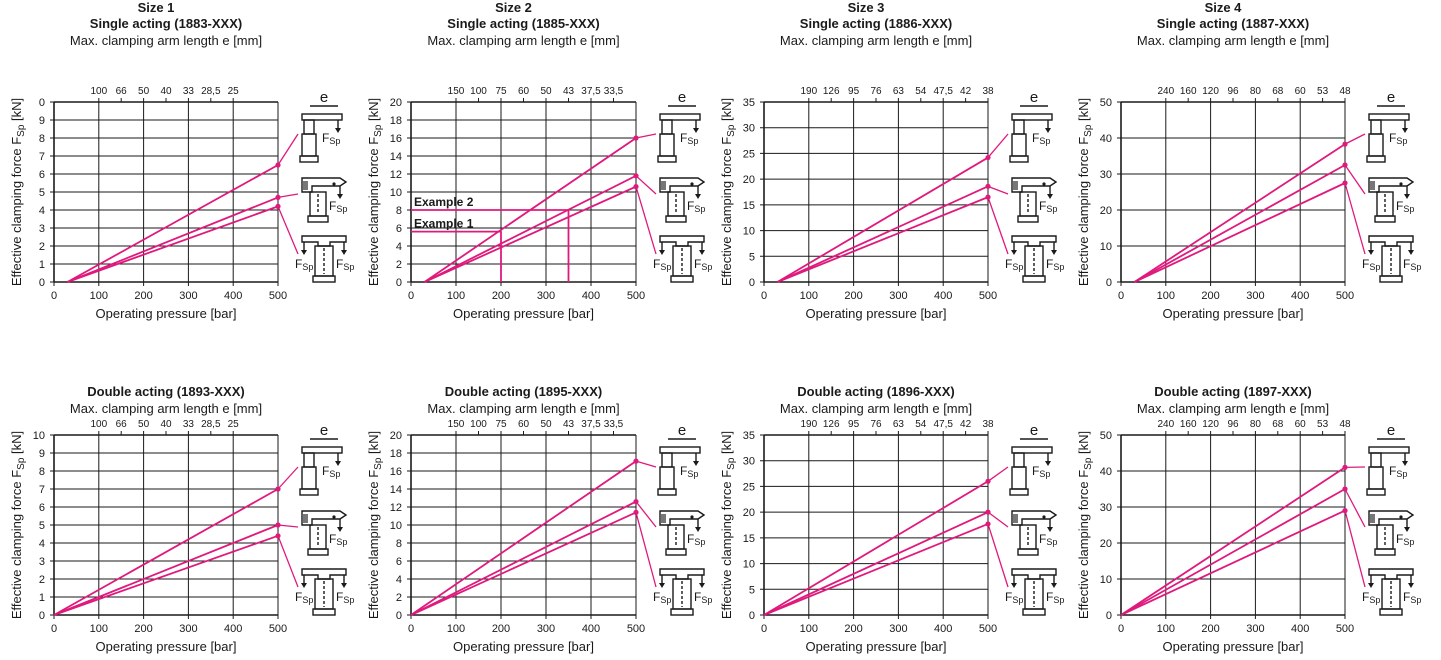 The image size is (1441, 660). What do you see at coordinates (1233, 91) in the screenshot?
I see `top-axis-label: 96` at bounding box center [1233, 91].